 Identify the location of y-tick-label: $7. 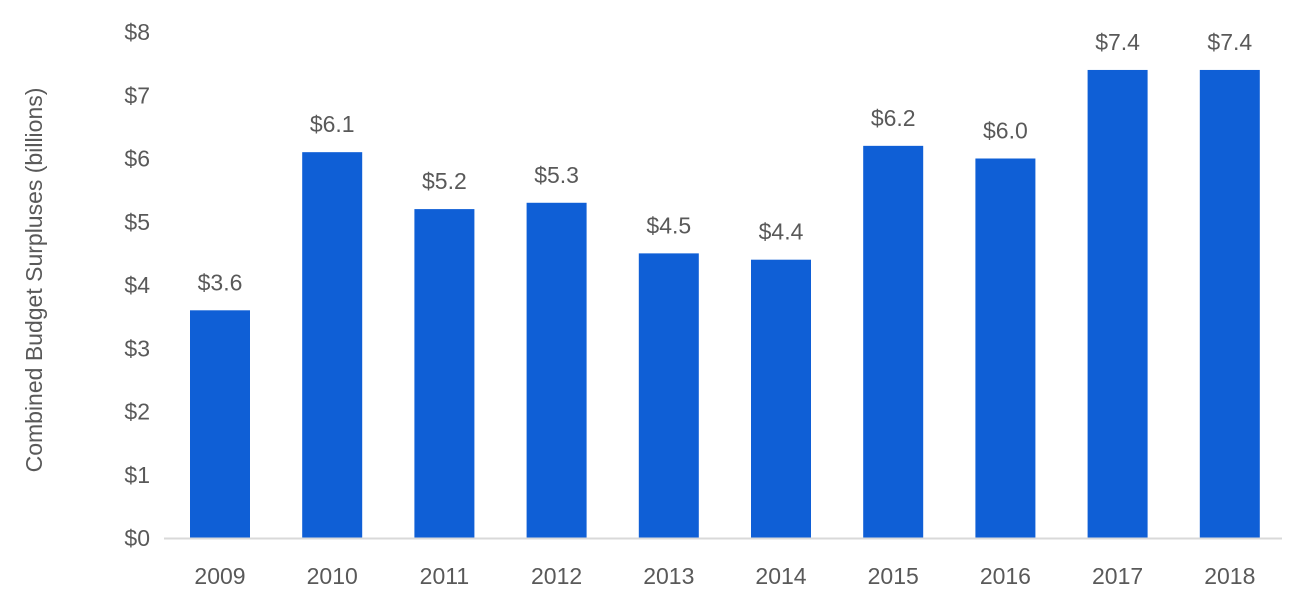
(137, 95).